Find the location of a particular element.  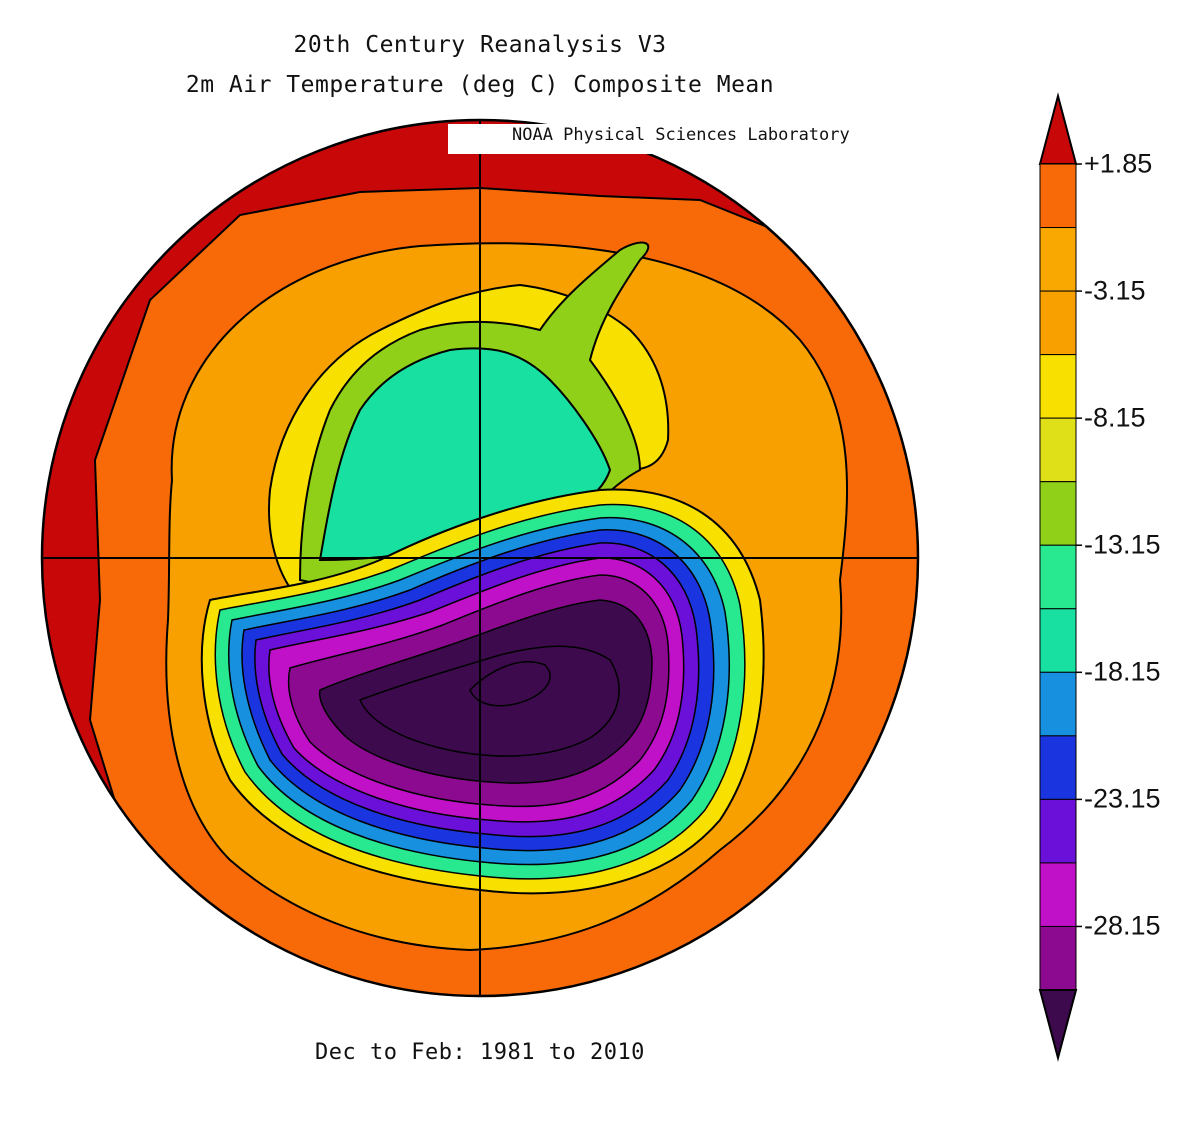

source-label: NOAA Physical Sciences Laboratory is located at coordinates (681, 135).